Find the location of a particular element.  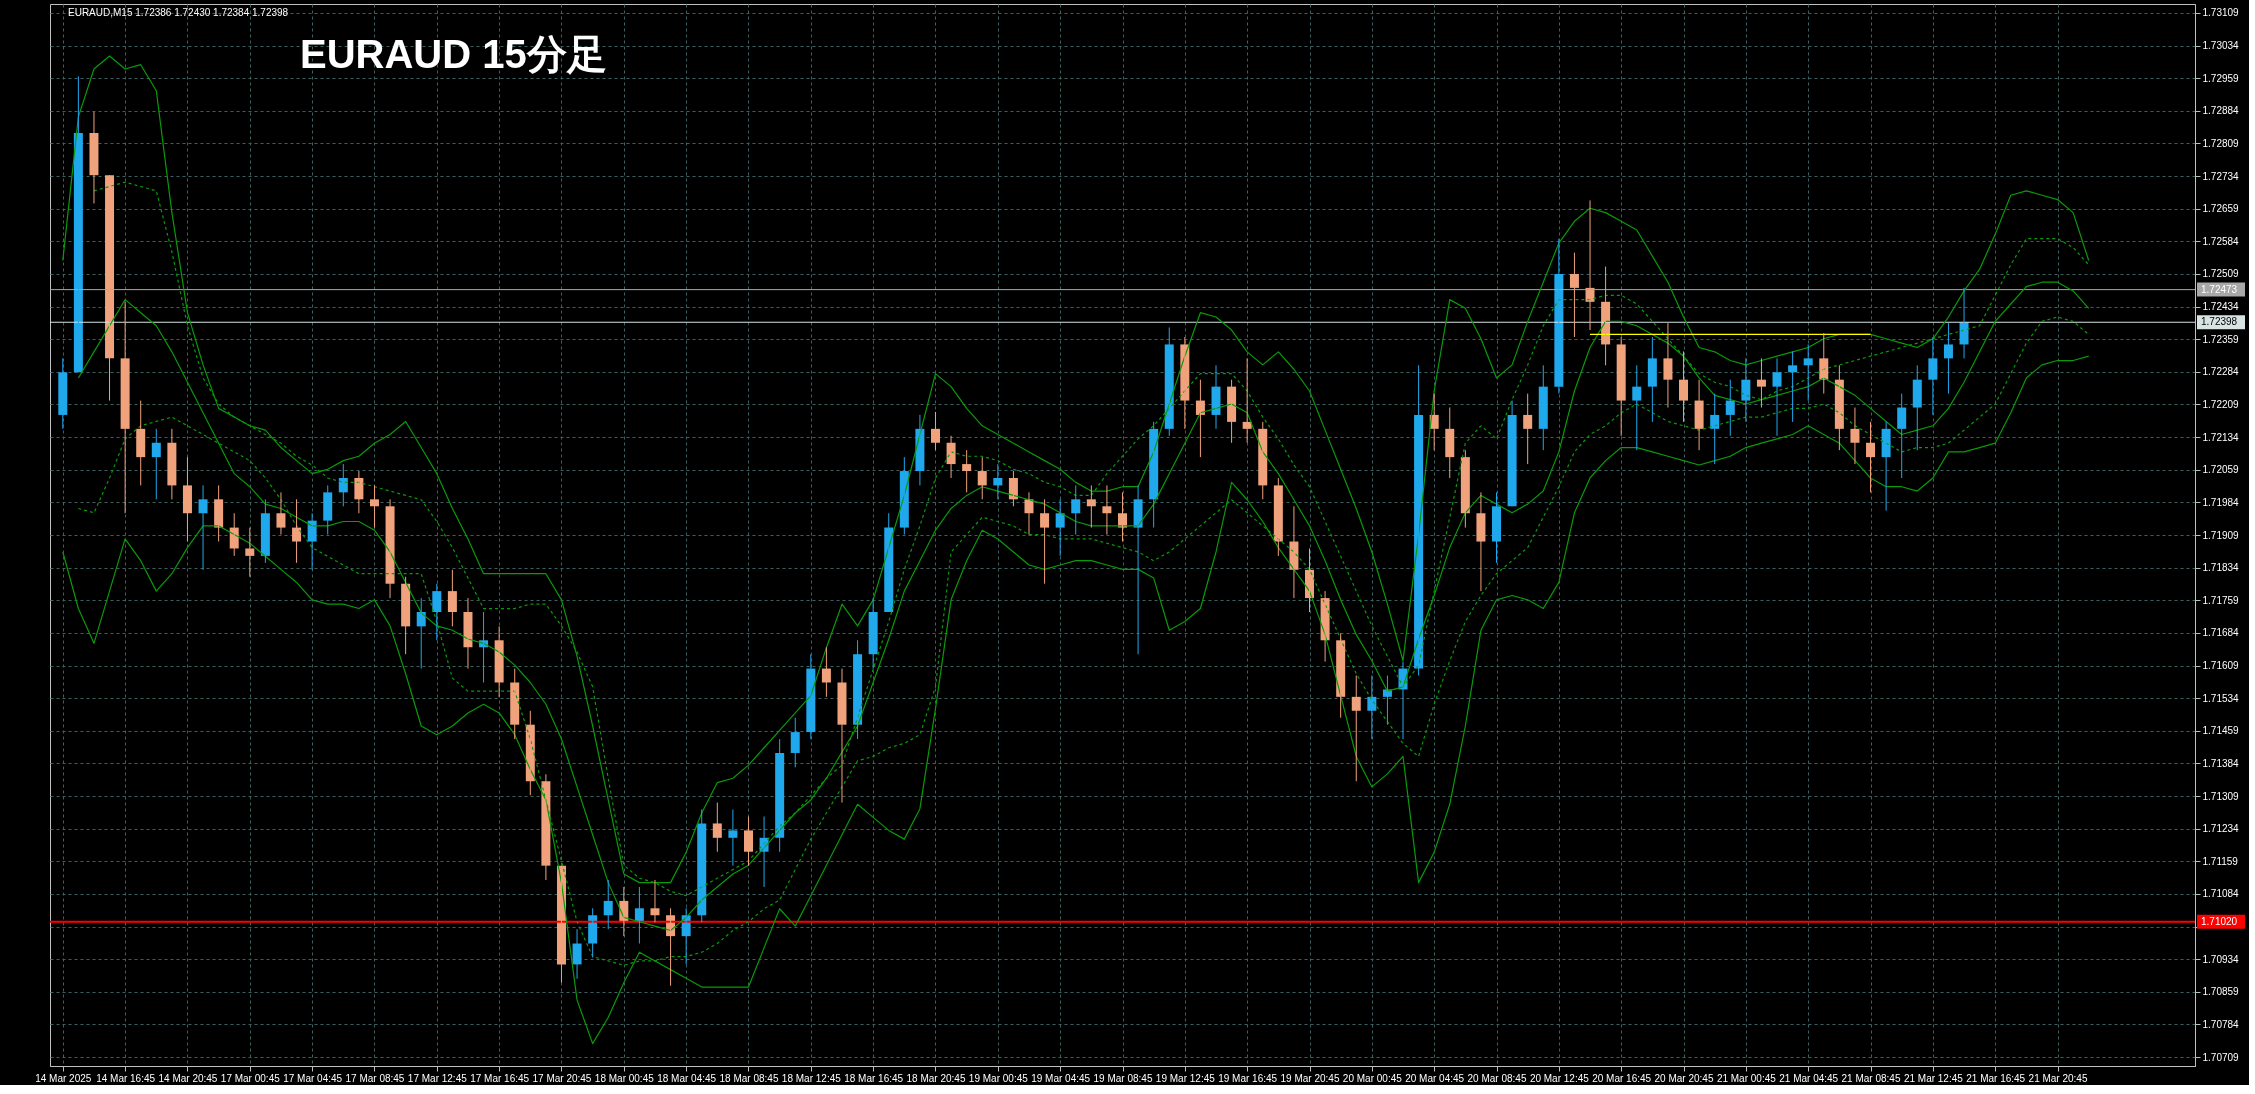

x-tick-label: 20 Mar 20:45 is located at coordinates (1684, 1078).